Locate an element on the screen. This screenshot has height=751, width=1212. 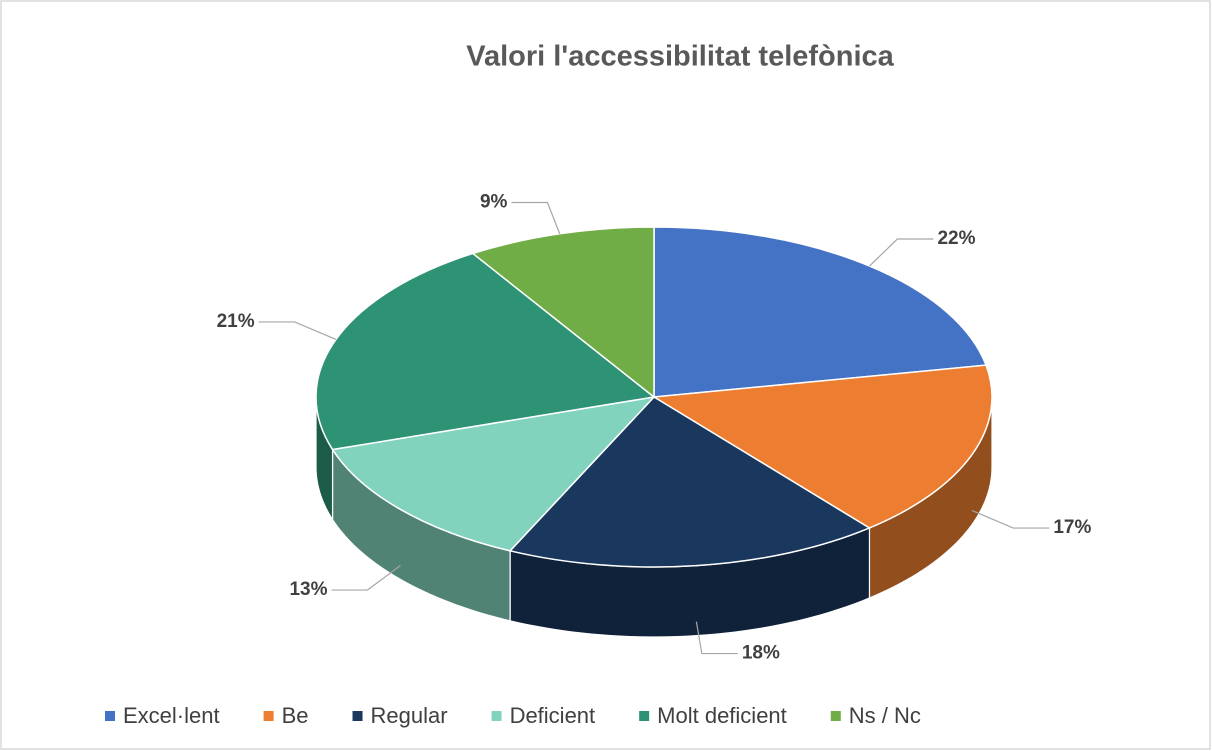
legend-label: Molt deficient is located at coordinates (722, 715).